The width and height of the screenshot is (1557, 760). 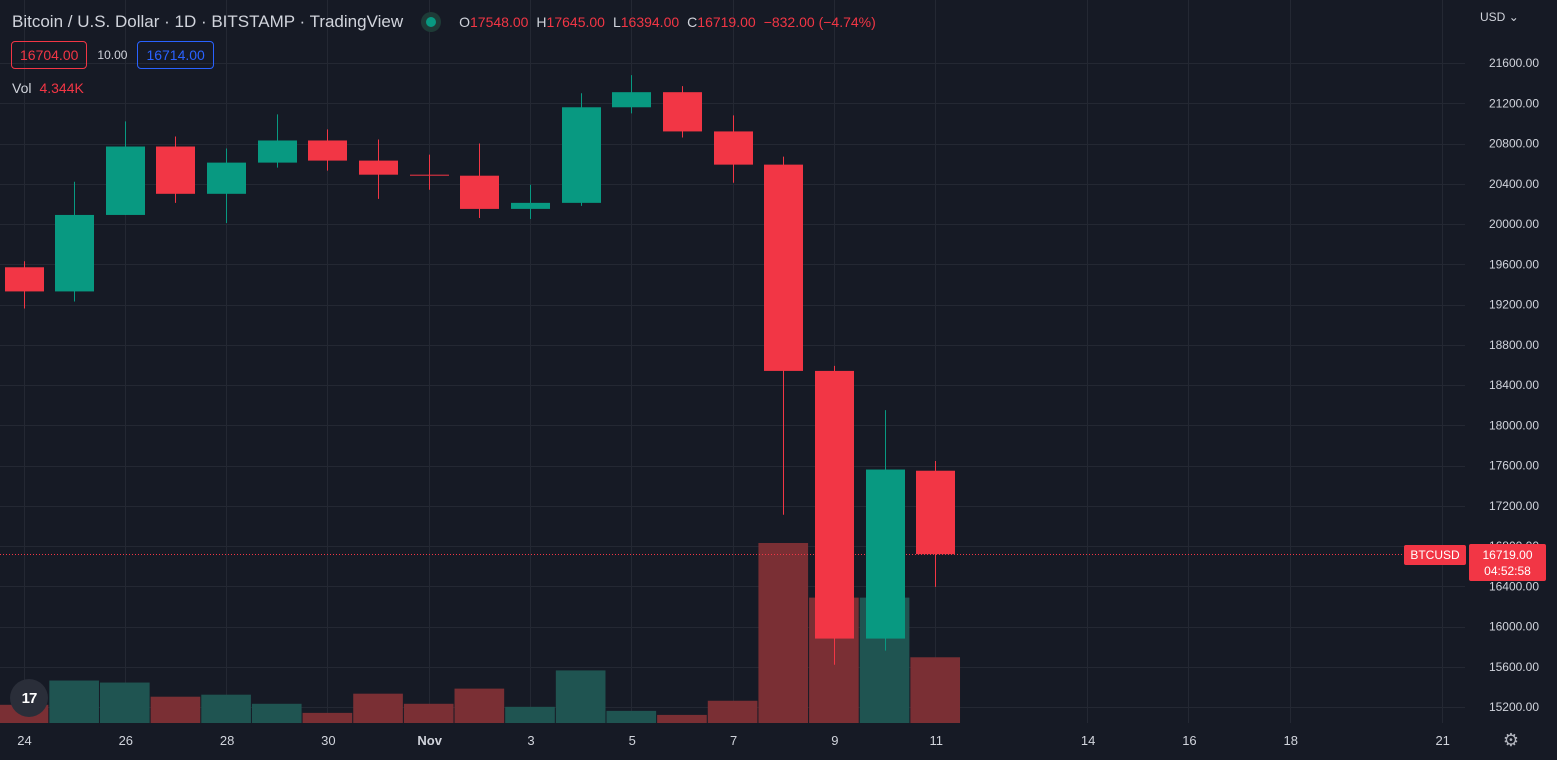 I want to click on price-axis-tick-label: 20800.00, so click(x=1514, y=144).